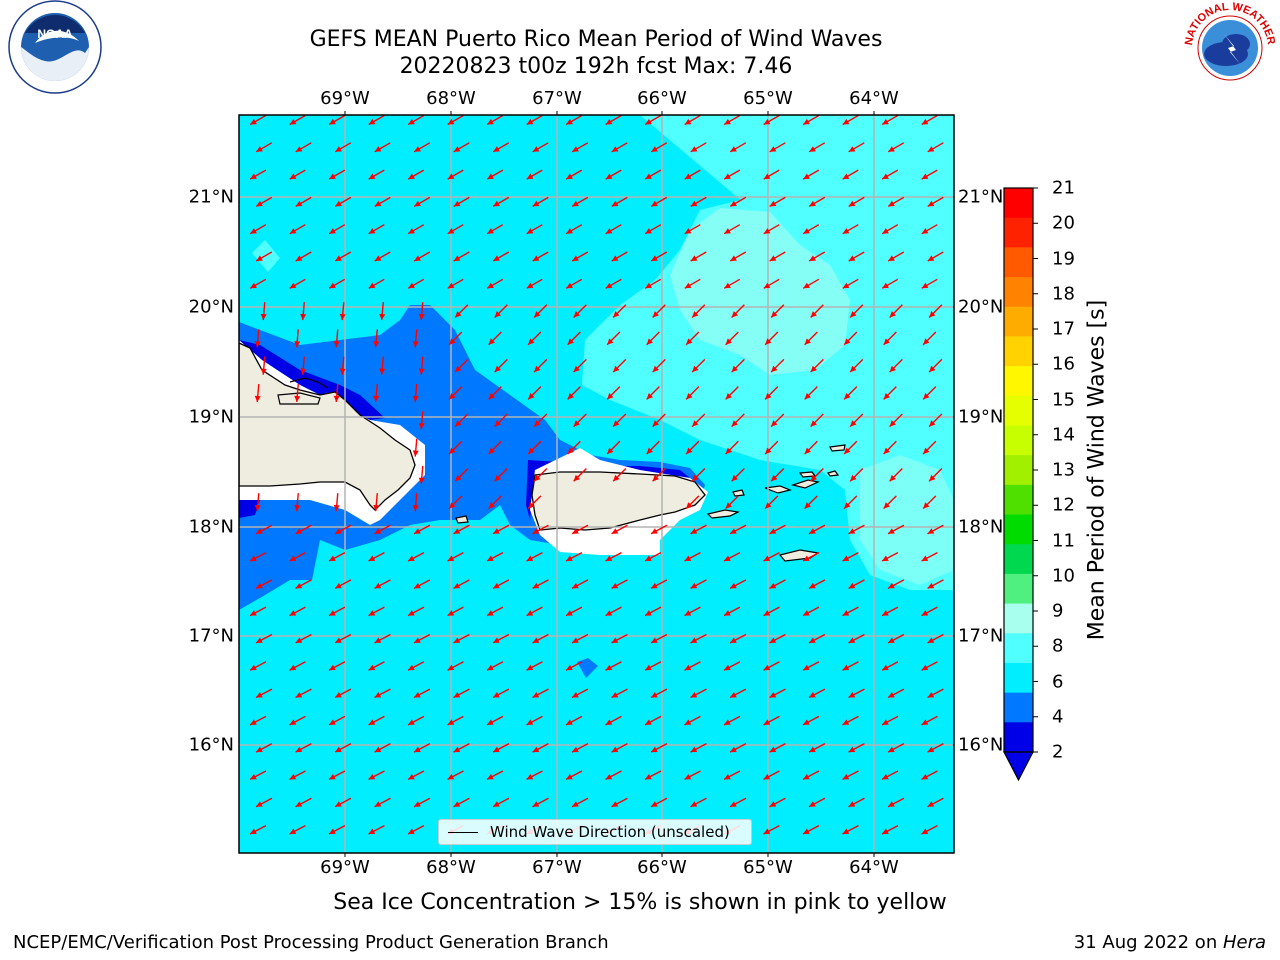 This screenshot has width=1280, height=960. Describe the element at coordinates (1063, 576) in the screenshot. I see `colorbar-tick-label: 10` at that location.